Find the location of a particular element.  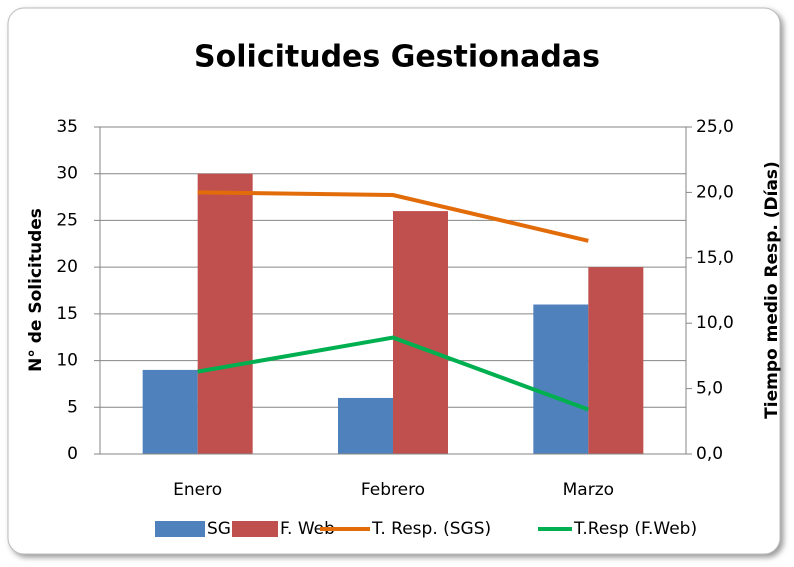

y2-tick-label: 5,0 is located at coordinates (709, 389).